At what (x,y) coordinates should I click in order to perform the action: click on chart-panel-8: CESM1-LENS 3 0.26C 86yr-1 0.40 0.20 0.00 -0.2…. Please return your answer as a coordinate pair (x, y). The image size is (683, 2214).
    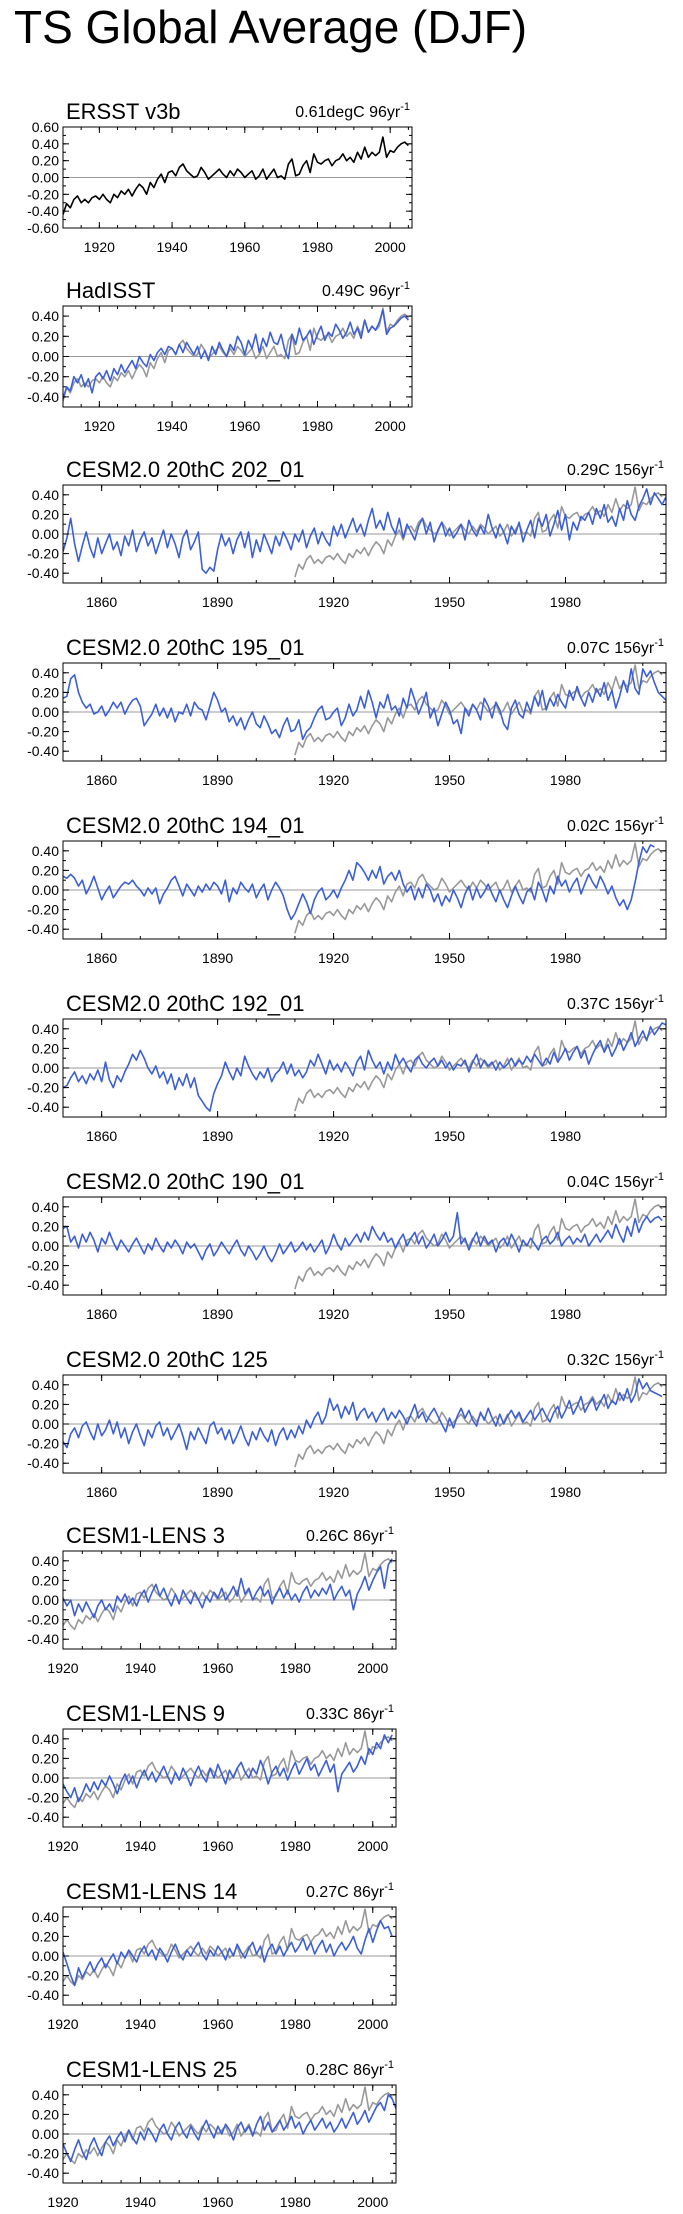
    Looking at the image, I should click on (212, 1599).